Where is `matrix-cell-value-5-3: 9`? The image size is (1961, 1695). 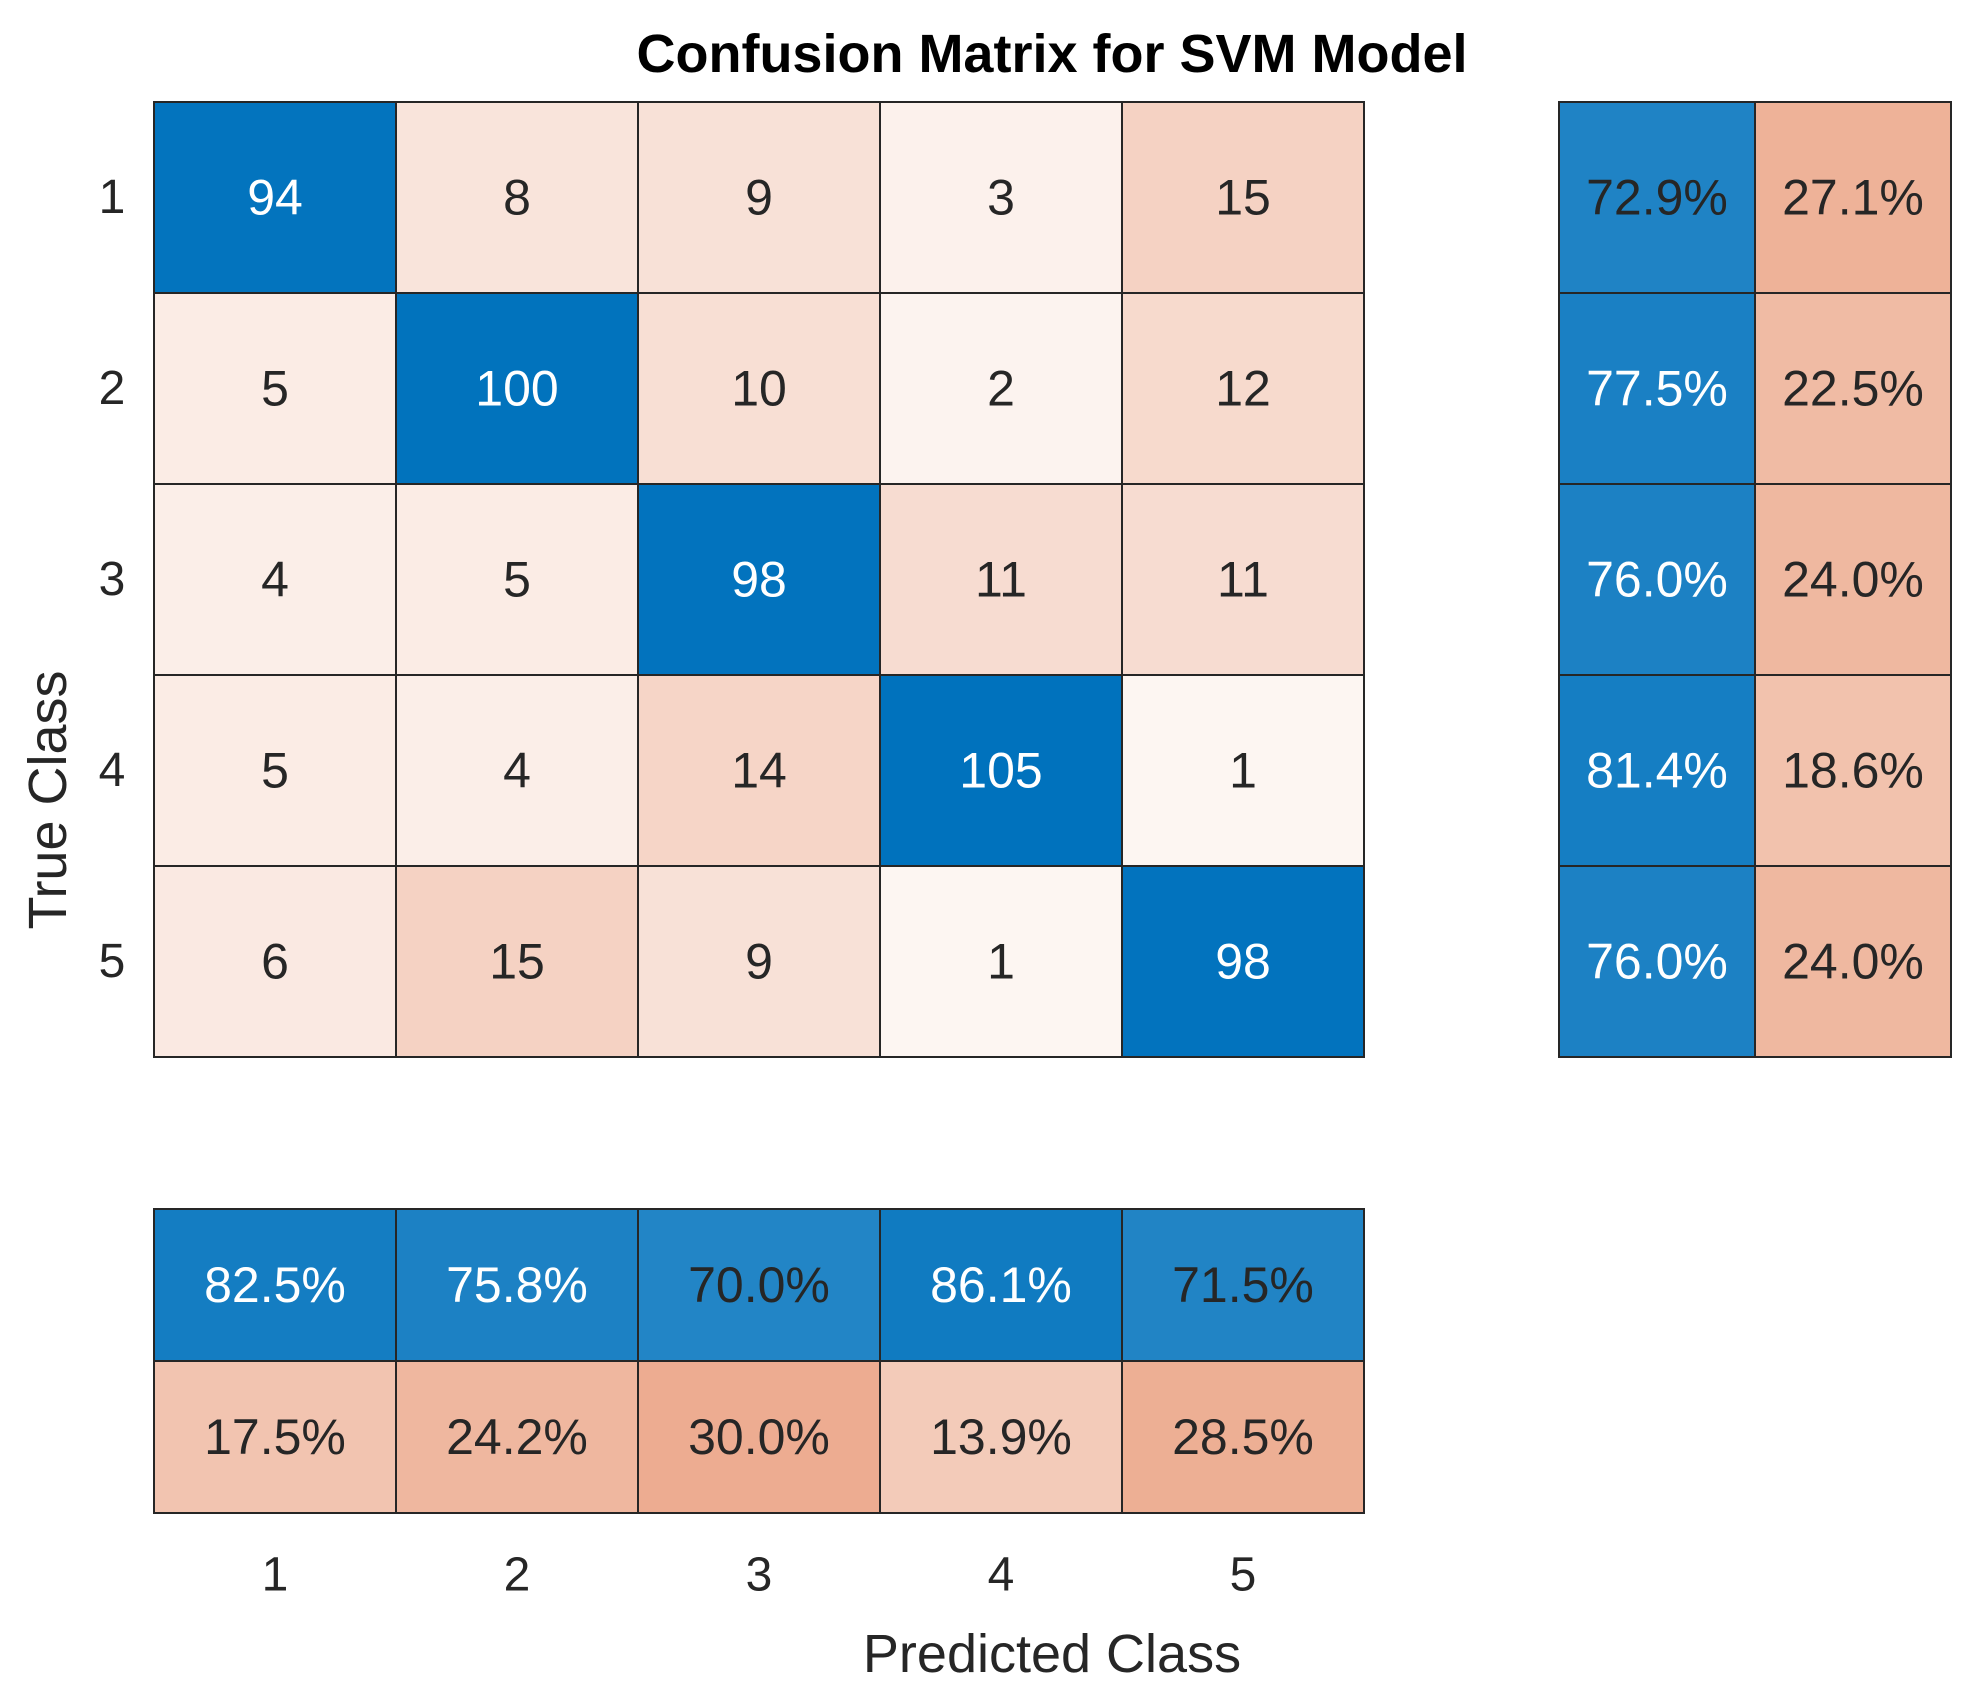 matrix-cell-value-5-3: 9 is located at coordinates (759, 962).